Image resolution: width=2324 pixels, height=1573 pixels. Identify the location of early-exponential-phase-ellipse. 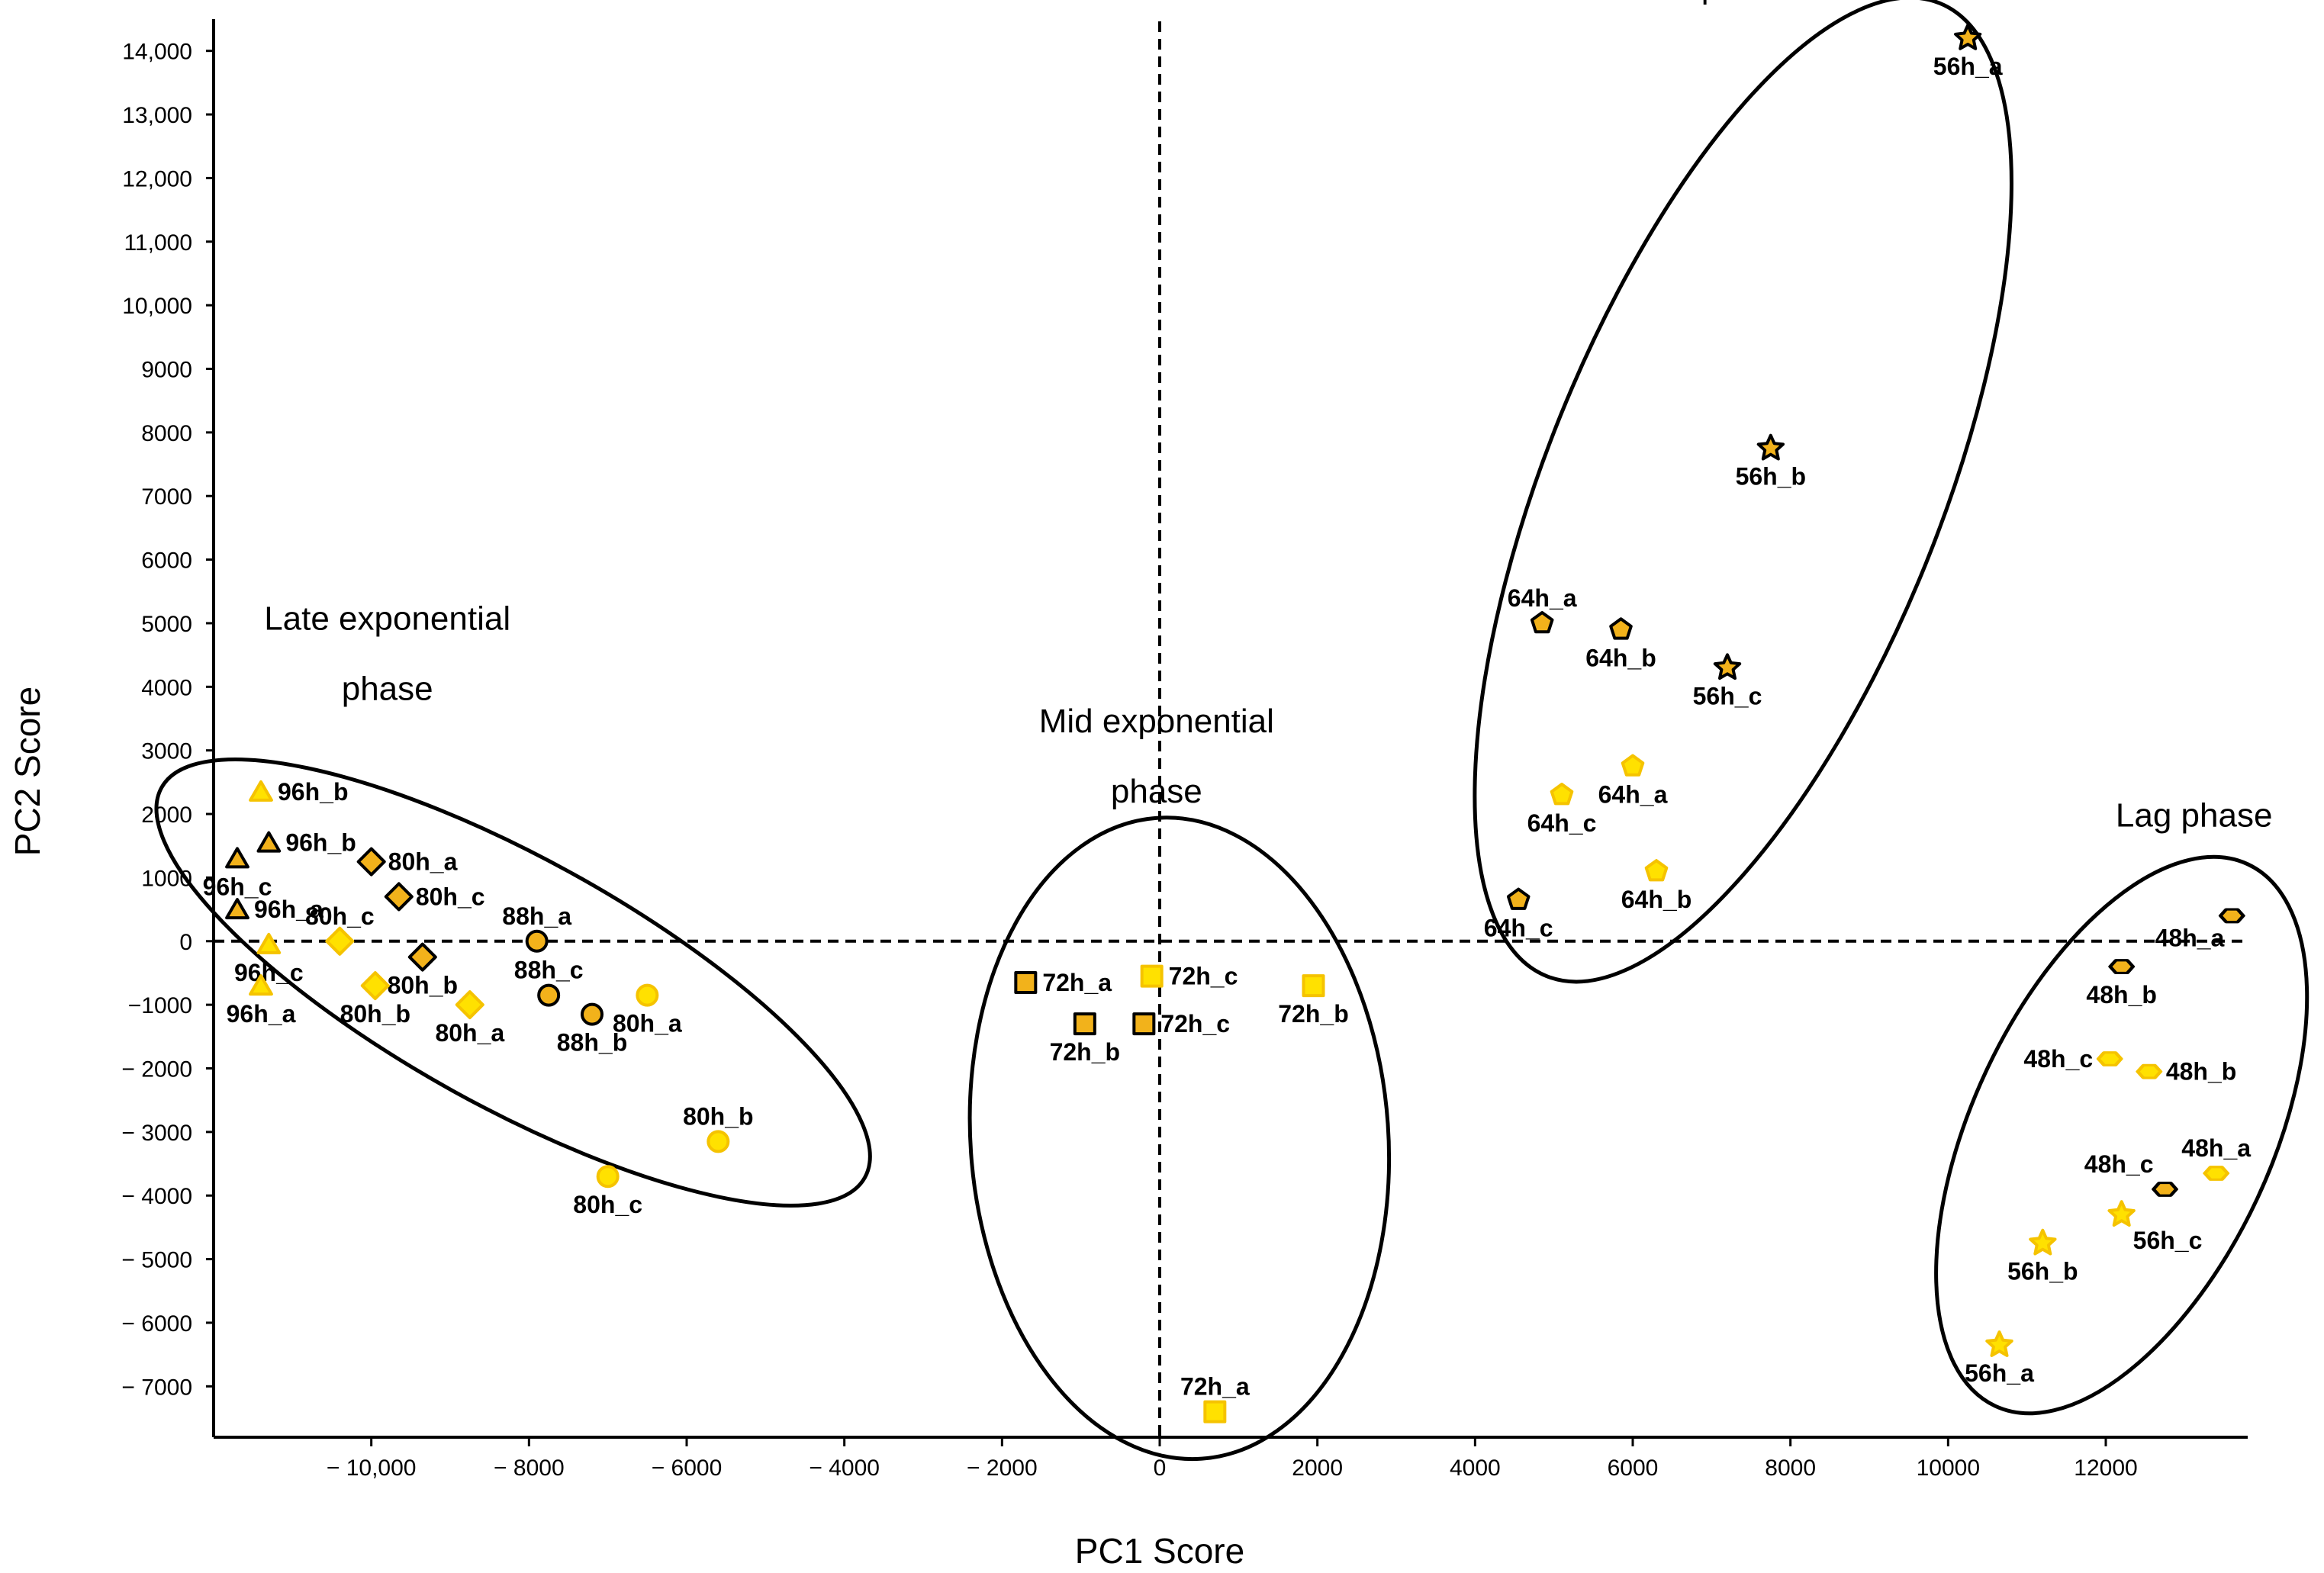
(1743, 492).